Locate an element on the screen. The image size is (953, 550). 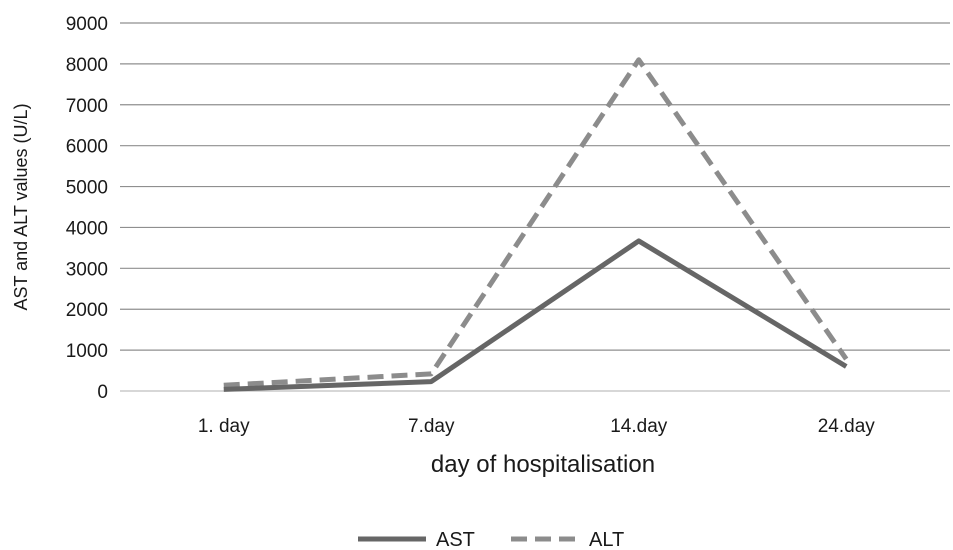
y-axis-title: AST and ALT values (U/L) is located at coordinates (21, 206).